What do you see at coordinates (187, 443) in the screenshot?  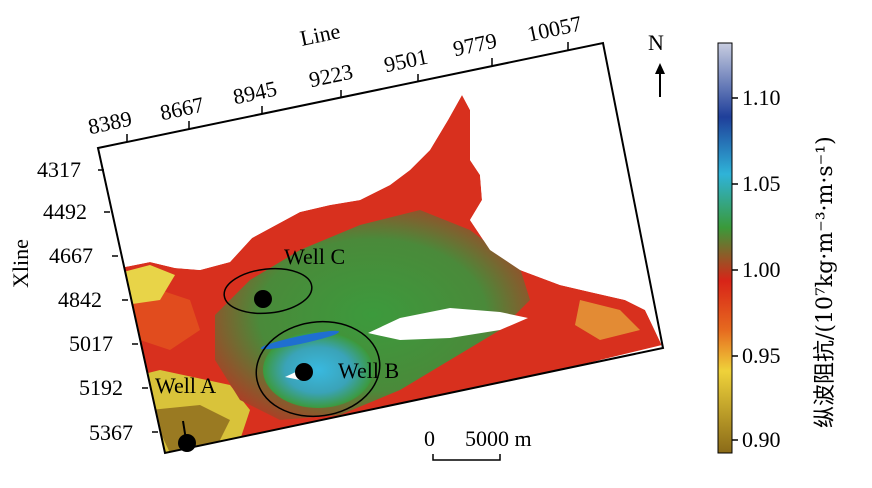 I see `well-a-marker` at bounding box center [187, 443].